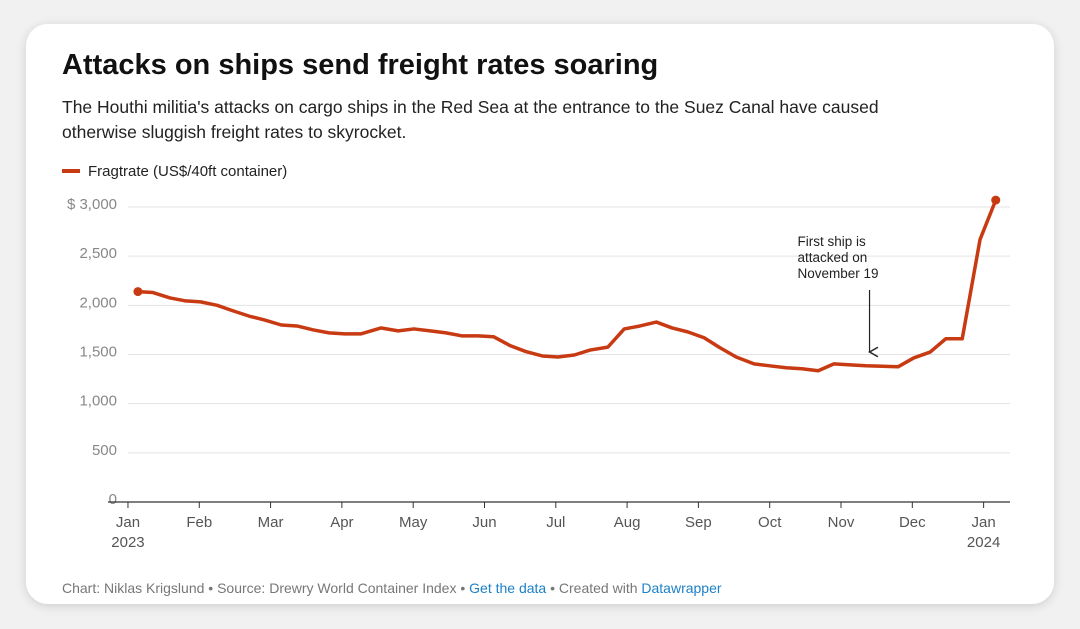 The width and height of the screenshot is (1080, 629). Describe the element at coordinates (983, 532) in the screenshot. I see `x-tick-label: Jan 2024` at that location.